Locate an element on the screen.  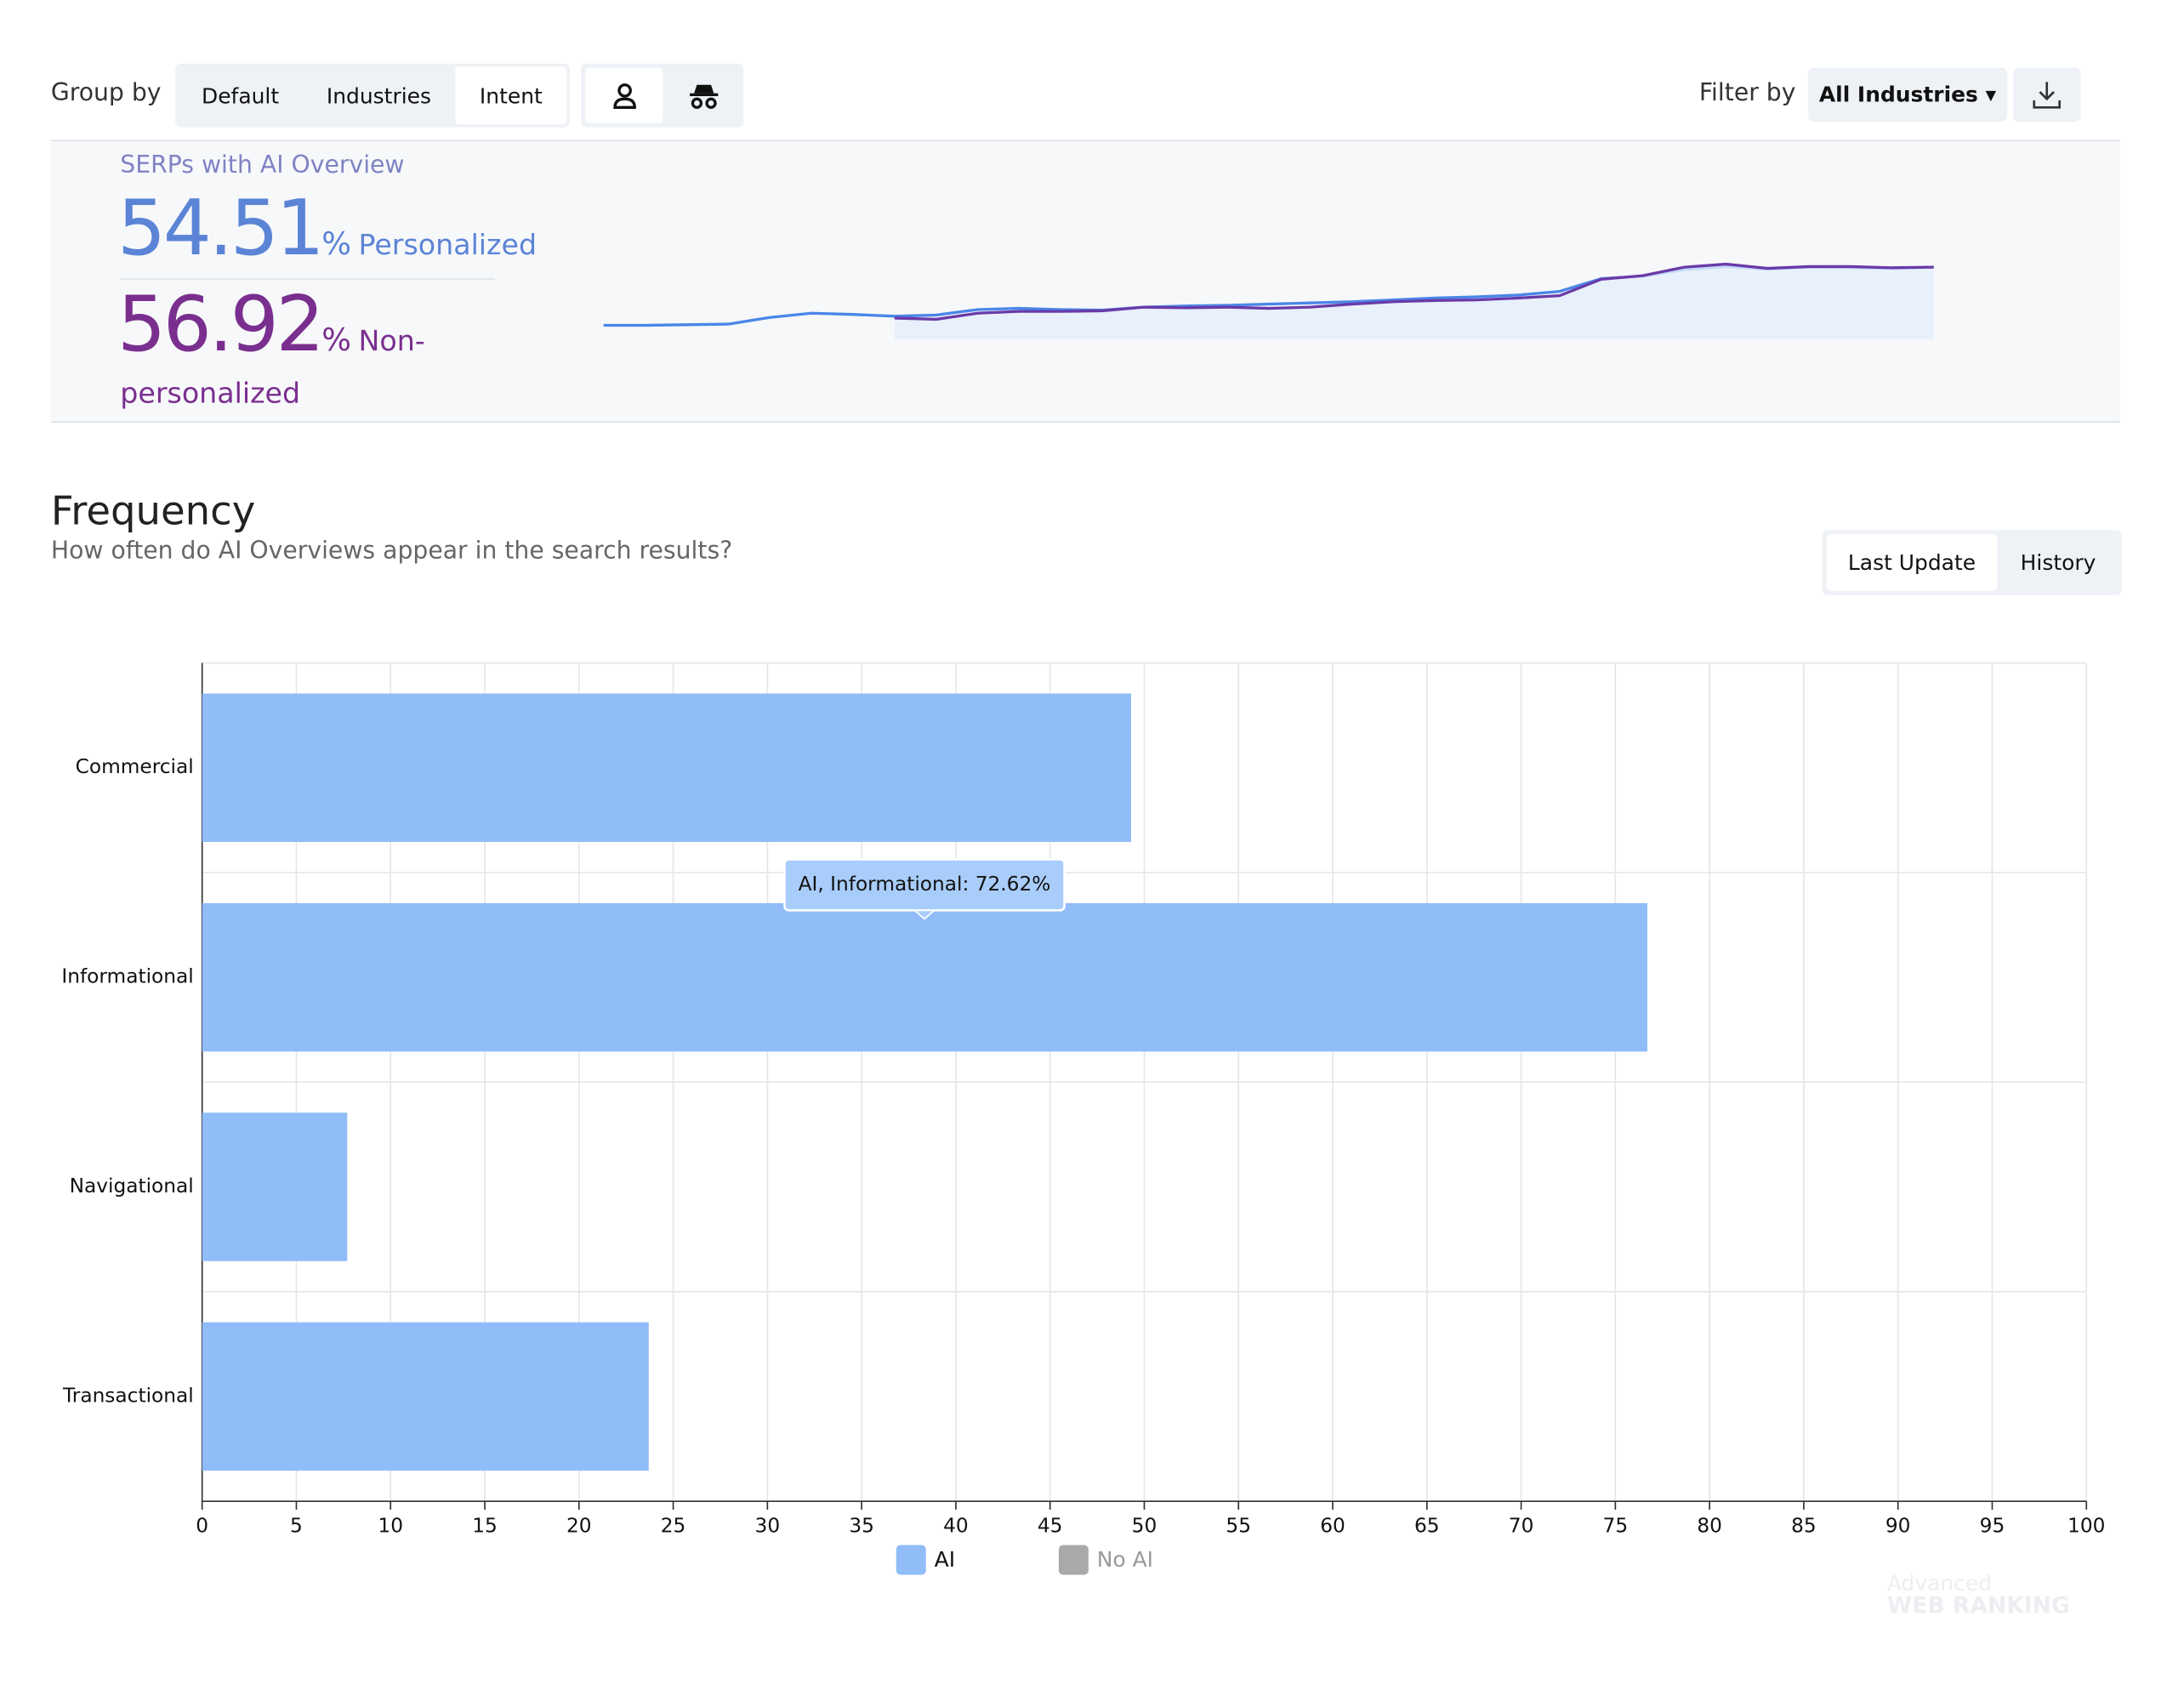
filter-dropdown: All Industries ▾ is located at coordinates (1907, 94).